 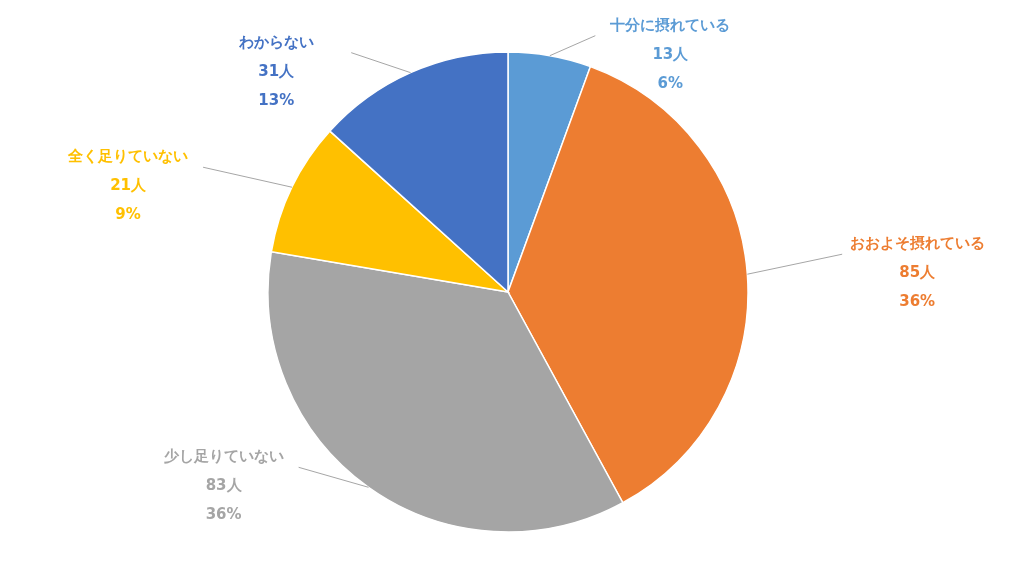 I want to click on data-label: 85人 36%, so click(x=918, y=287).